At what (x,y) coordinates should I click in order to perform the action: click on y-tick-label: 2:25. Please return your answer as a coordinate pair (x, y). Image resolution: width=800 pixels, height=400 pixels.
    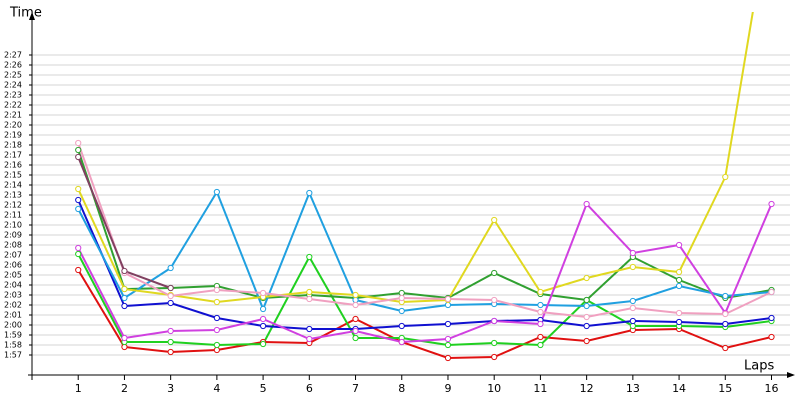
    Looking at the image, I should click on (13, 75).